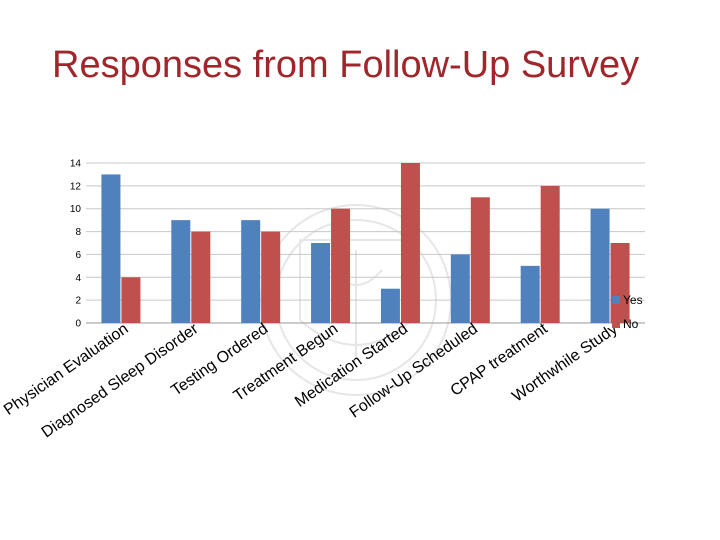  I want to click on legend-swatch-yes, so click(616, 300).